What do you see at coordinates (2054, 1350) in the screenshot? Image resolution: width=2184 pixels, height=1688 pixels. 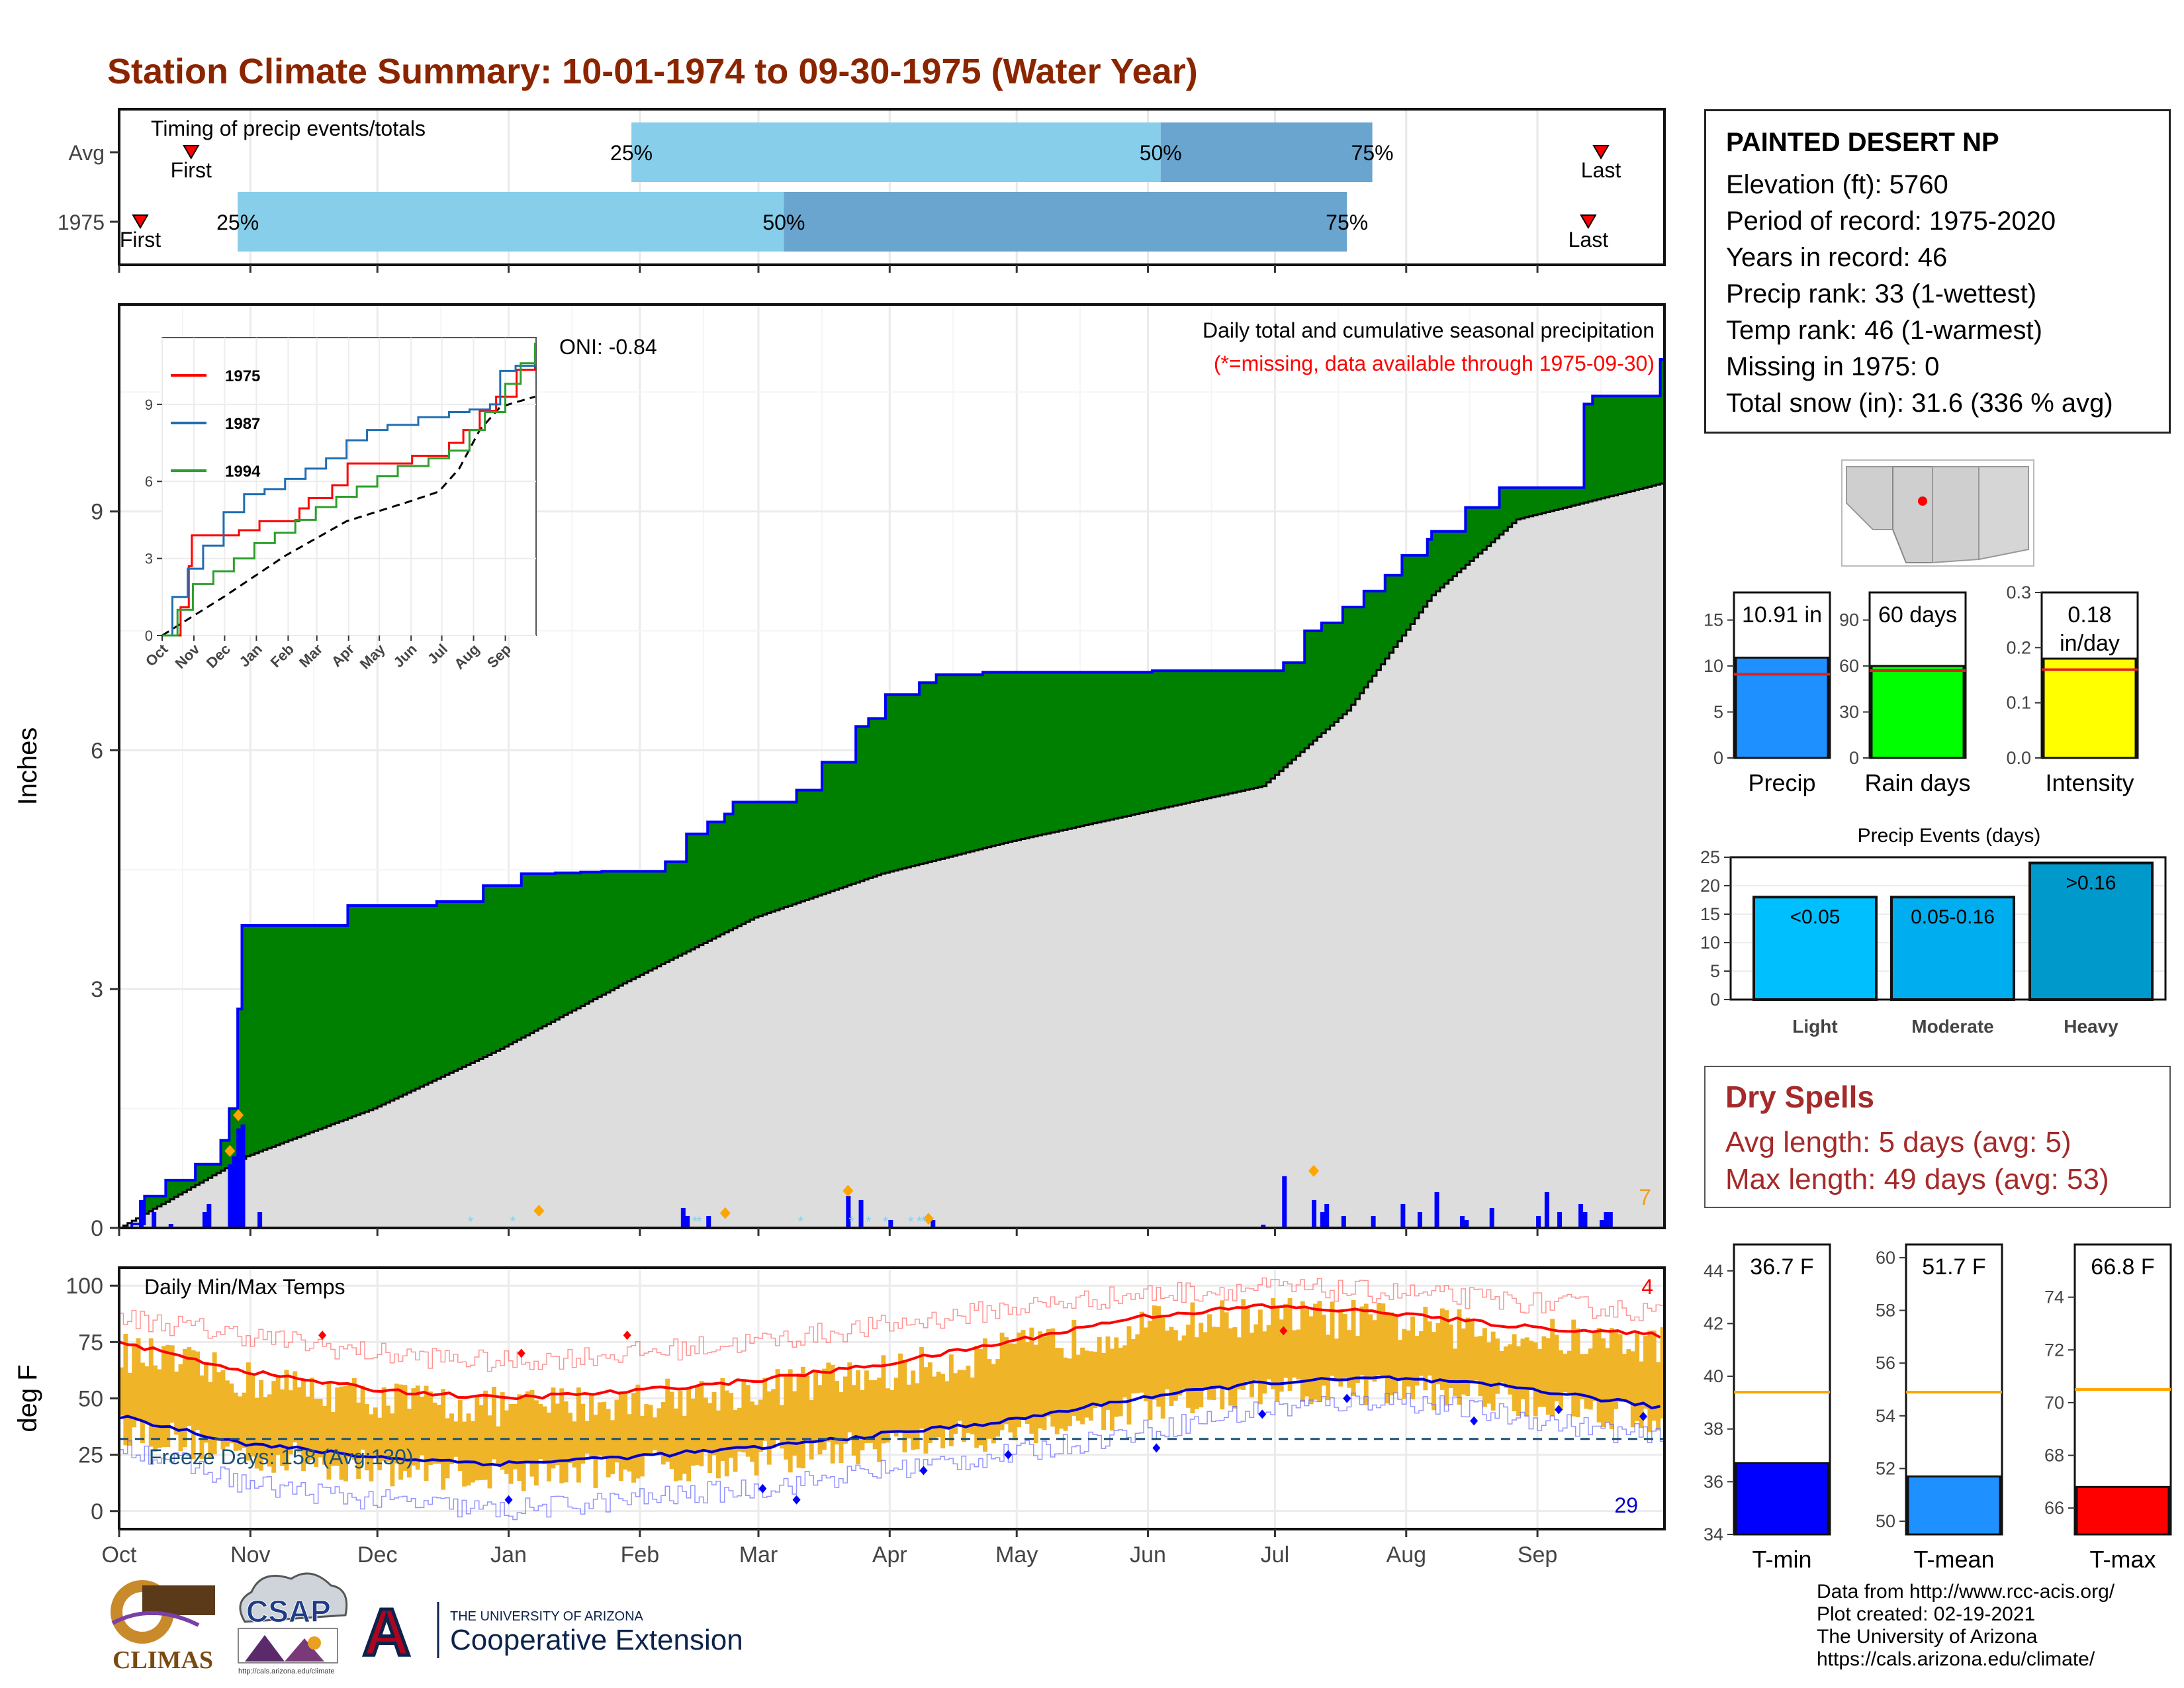 I see `summary-y-tick-label: 72` at bounding box center [2054, 1350].